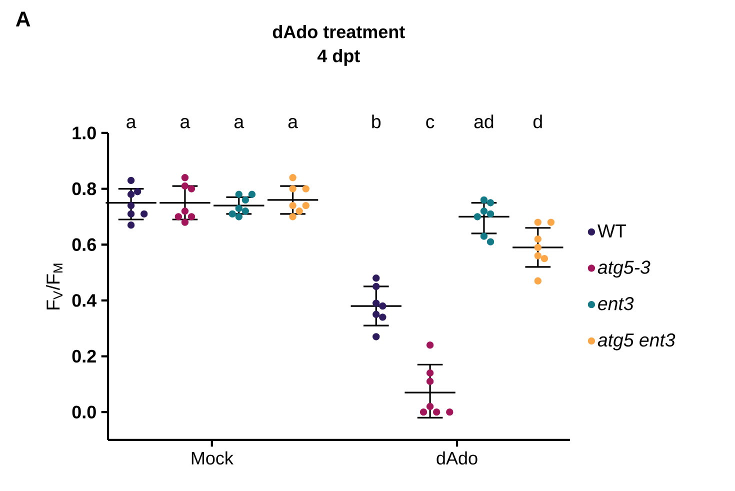  I want to click on y-tick-label: 1.0, so click(84, 133).